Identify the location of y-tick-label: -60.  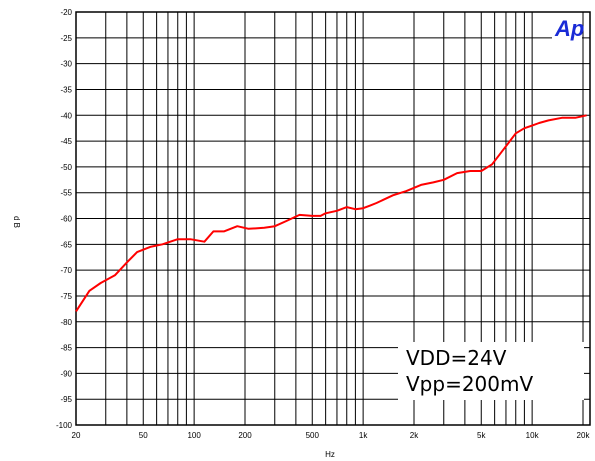
(66, 219).